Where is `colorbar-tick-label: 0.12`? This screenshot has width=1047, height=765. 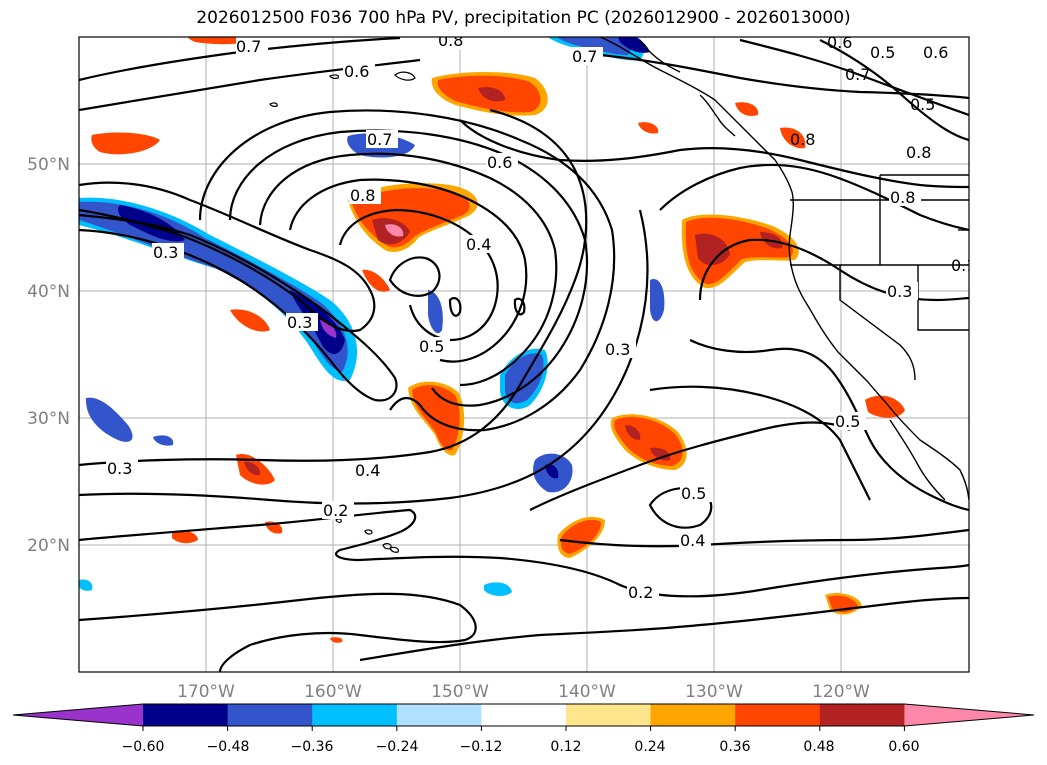 colorbar-tick-label: 0.12 is located at coordinates (565, 747).